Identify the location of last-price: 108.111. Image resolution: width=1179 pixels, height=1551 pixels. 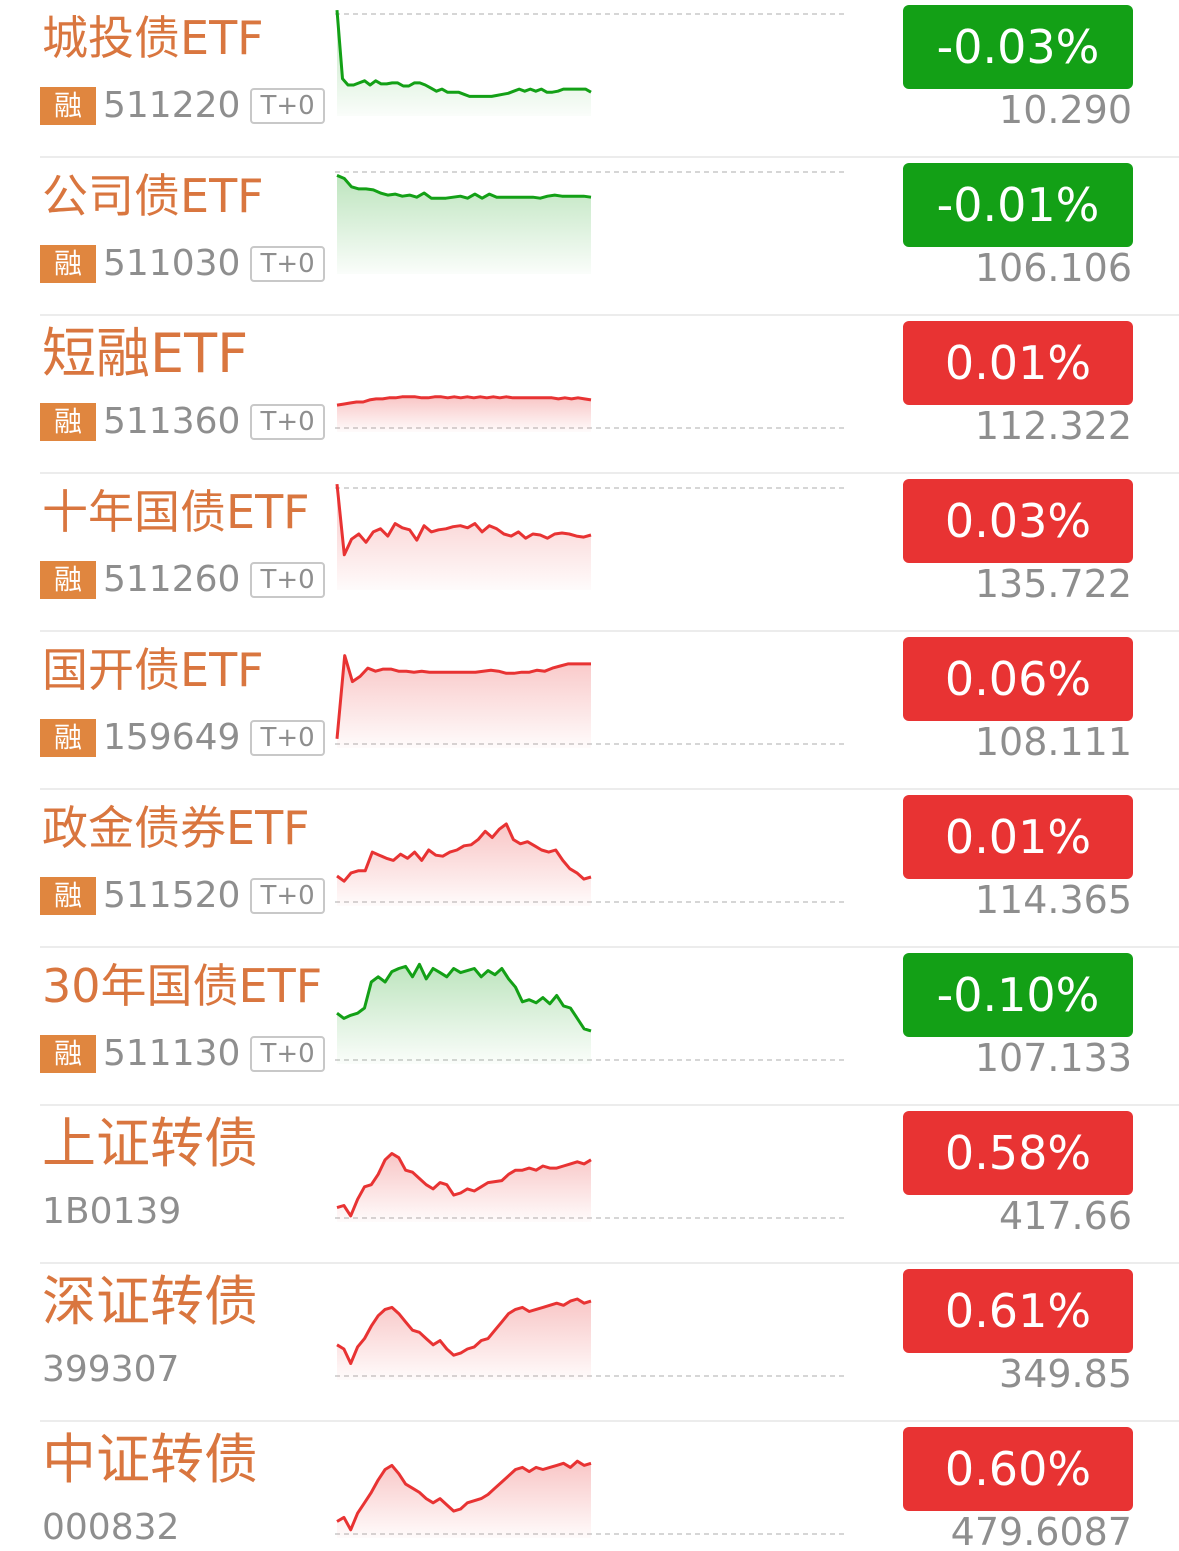
(1053, 742).